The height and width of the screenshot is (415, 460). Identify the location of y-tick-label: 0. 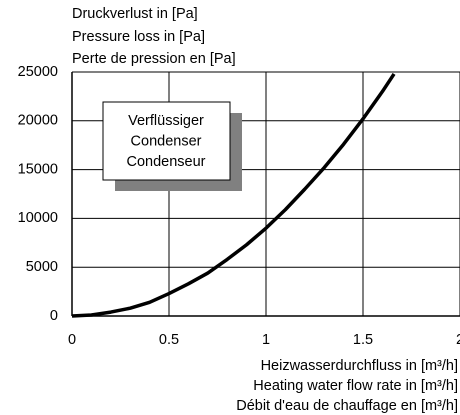
(54, 316).